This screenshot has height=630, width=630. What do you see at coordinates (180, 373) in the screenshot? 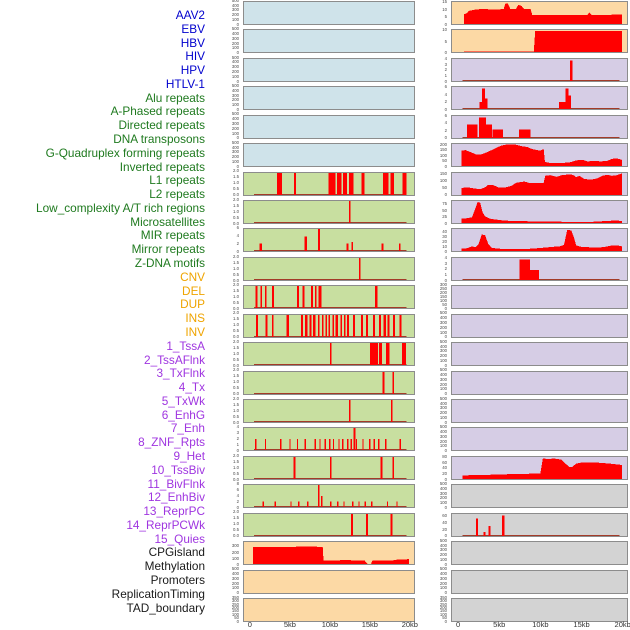
I see `track-label-3-txflnk: 3_TxFlnk` at bounding box center [180, 373].